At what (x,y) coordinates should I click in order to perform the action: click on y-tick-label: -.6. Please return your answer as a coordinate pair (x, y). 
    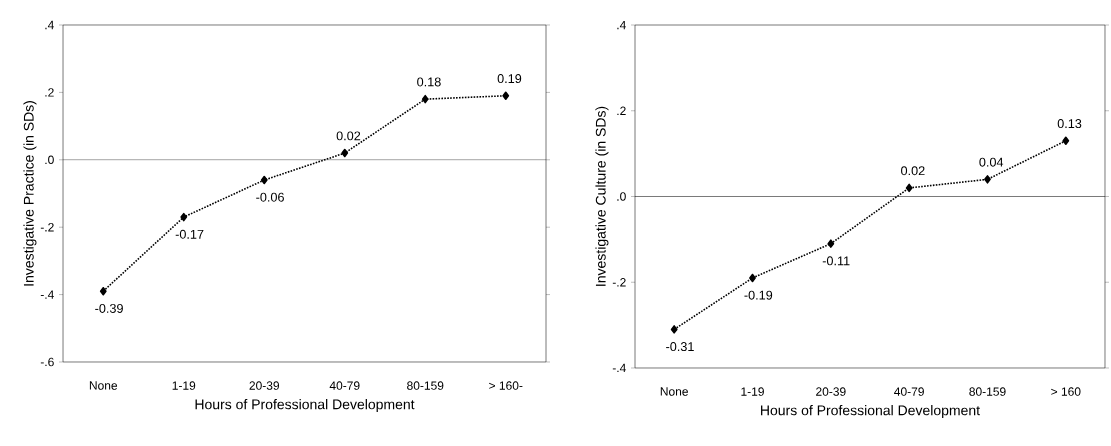
    Looking at the image, I should click on (47, 362).